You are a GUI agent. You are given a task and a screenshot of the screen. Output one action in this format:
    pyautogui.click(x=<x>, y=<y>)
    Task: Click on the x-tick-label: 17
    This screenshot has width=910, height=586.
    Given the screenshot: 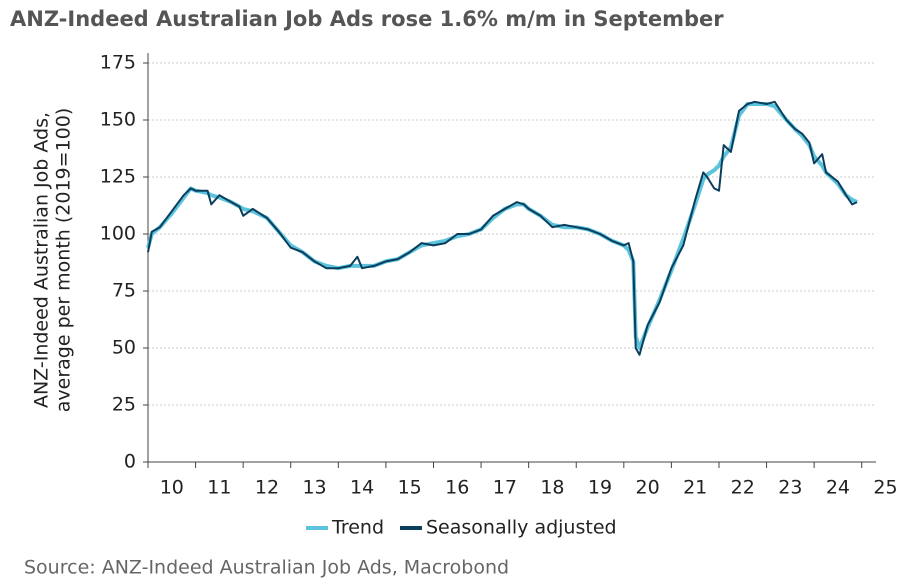 What is the action you would take?
    pyautogui.click(x=505, y=488)
    